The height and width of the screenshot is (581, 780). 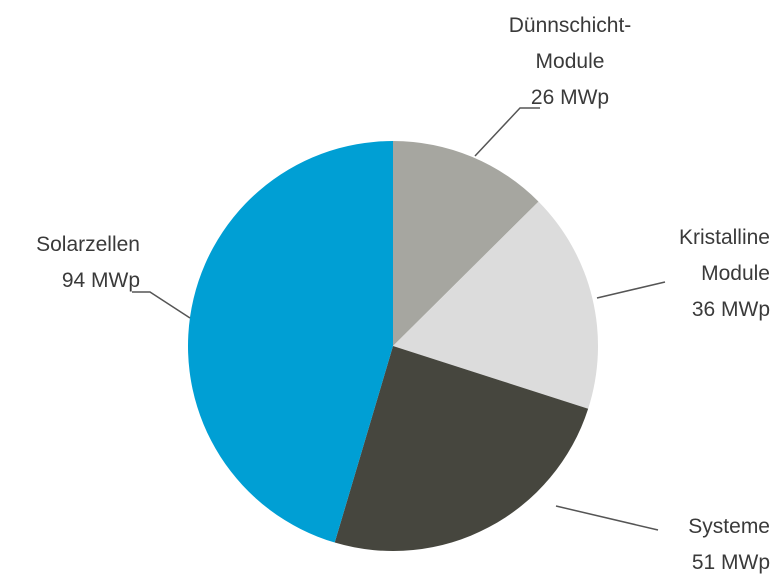 What do you see at coordinates (570, 97) in the screenshot?
I see `value-label: 26 MWp` at bounding box center [570, 97].